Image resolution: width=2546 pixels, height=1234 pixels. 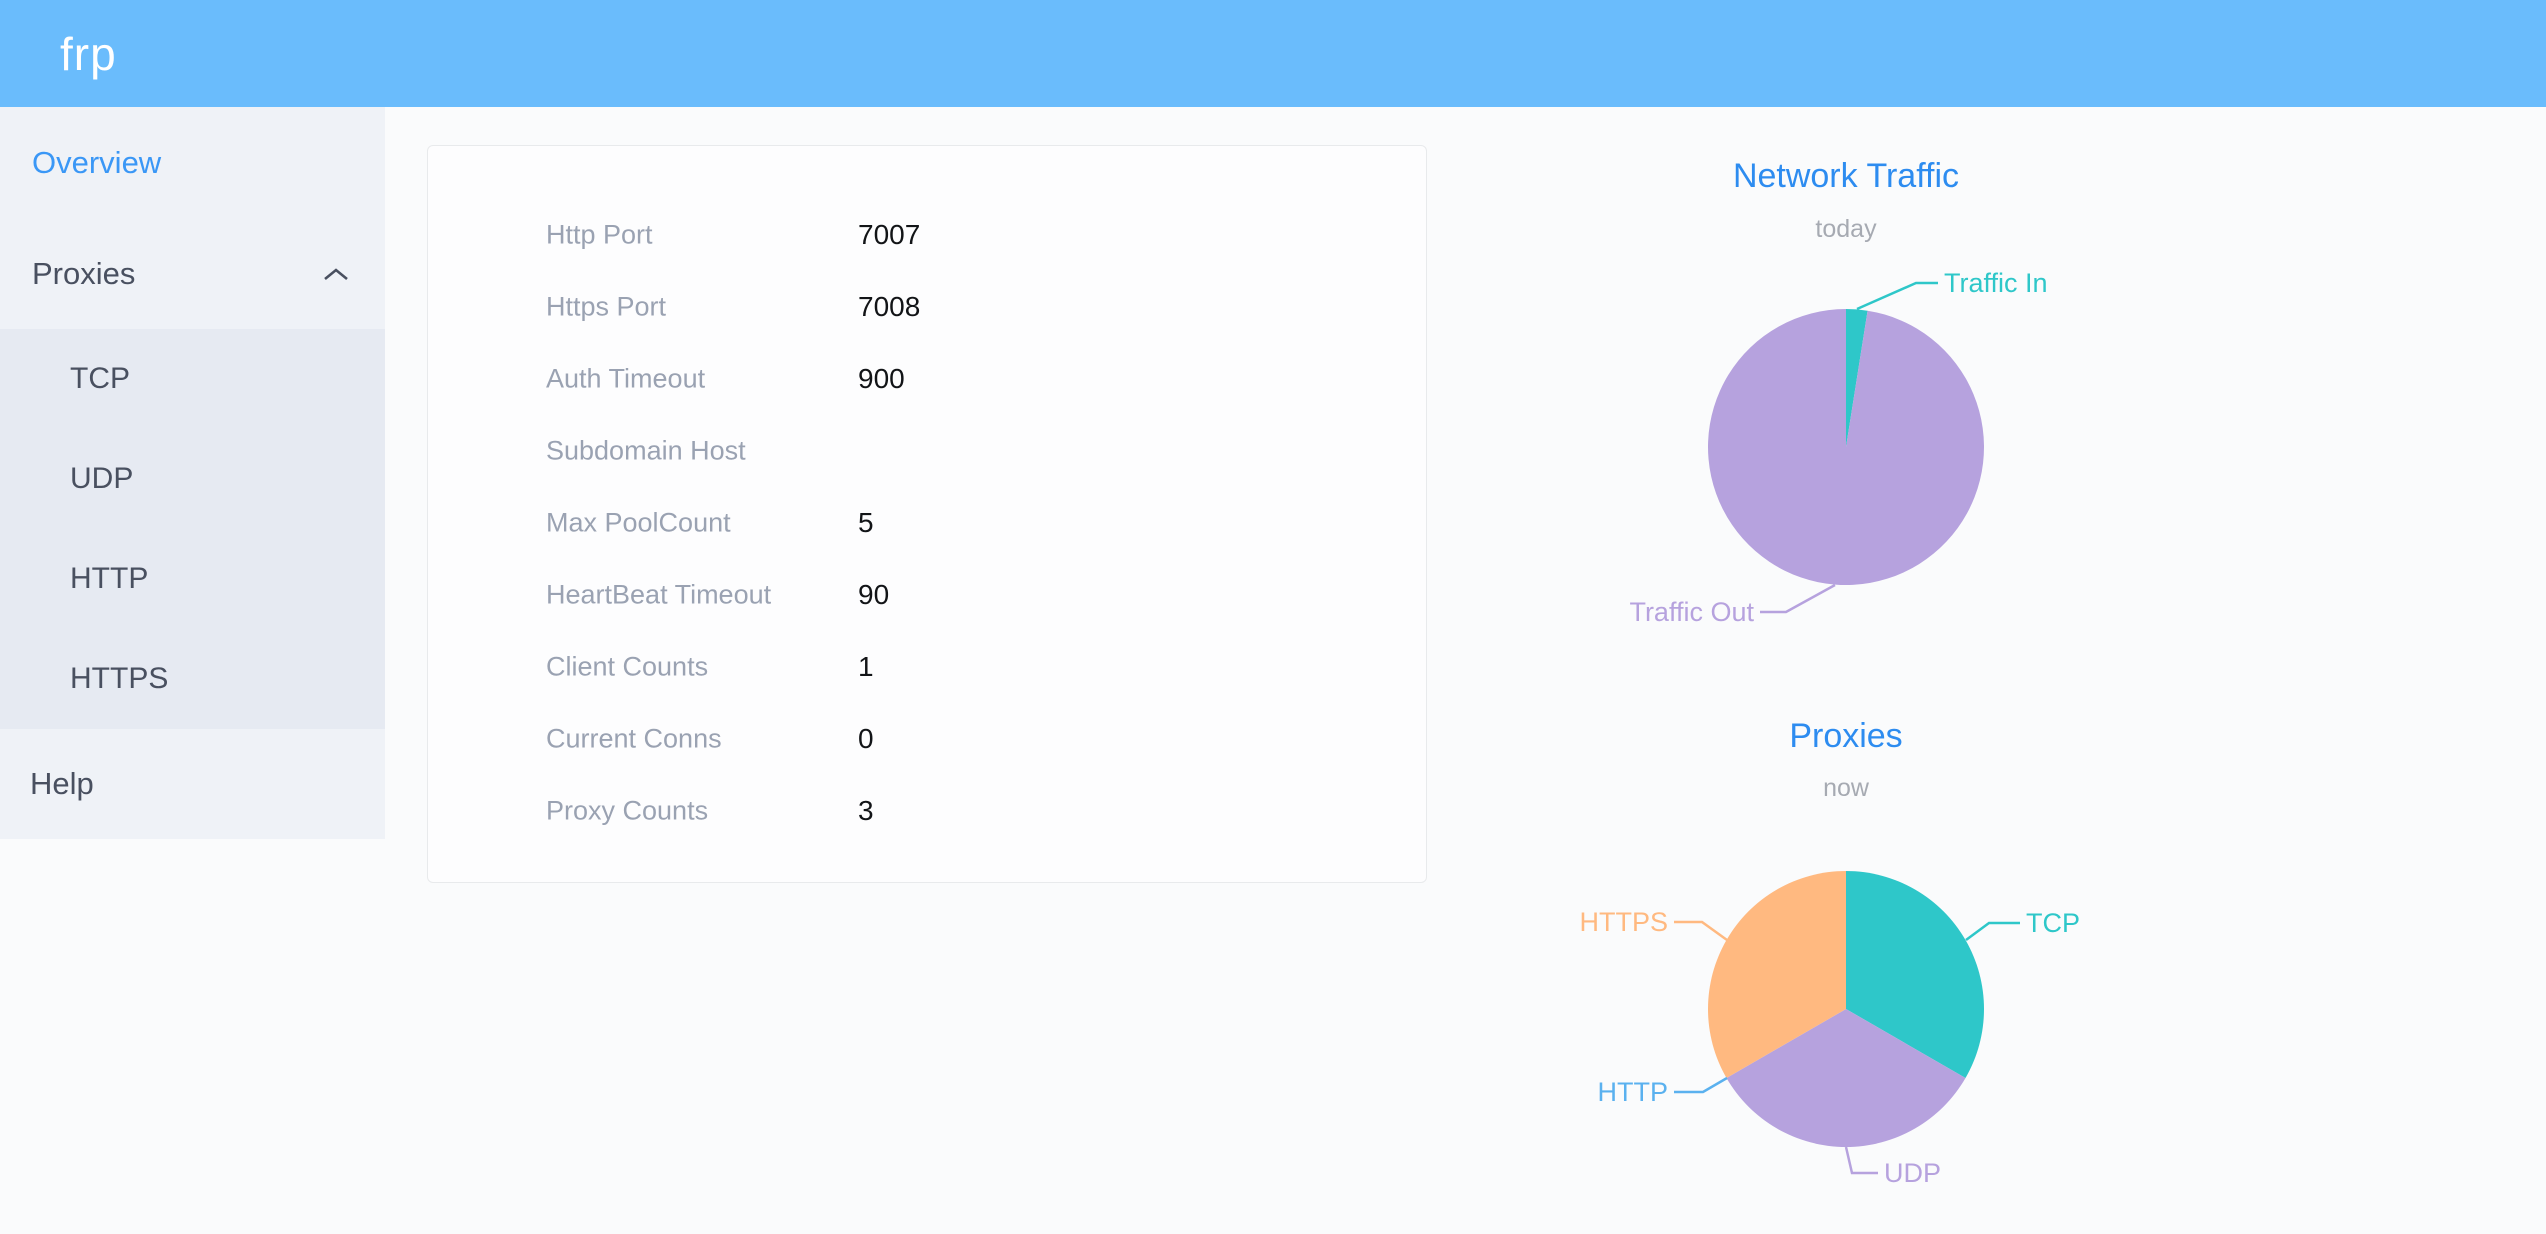 I want to click on info-label: Proxy Counts, so click(x=627, y=810).